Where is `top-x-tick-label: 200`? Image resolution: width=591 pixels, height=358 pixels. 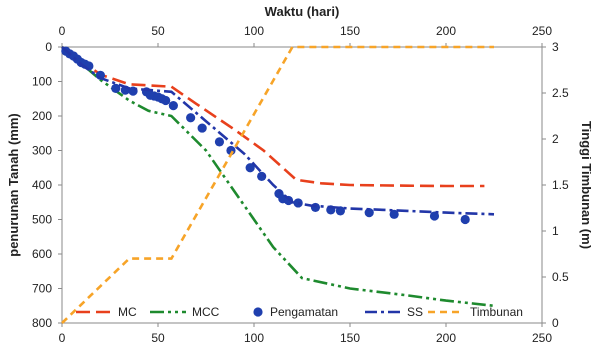 top-x-tick-label: 200 is located at coordinates (446, 31).